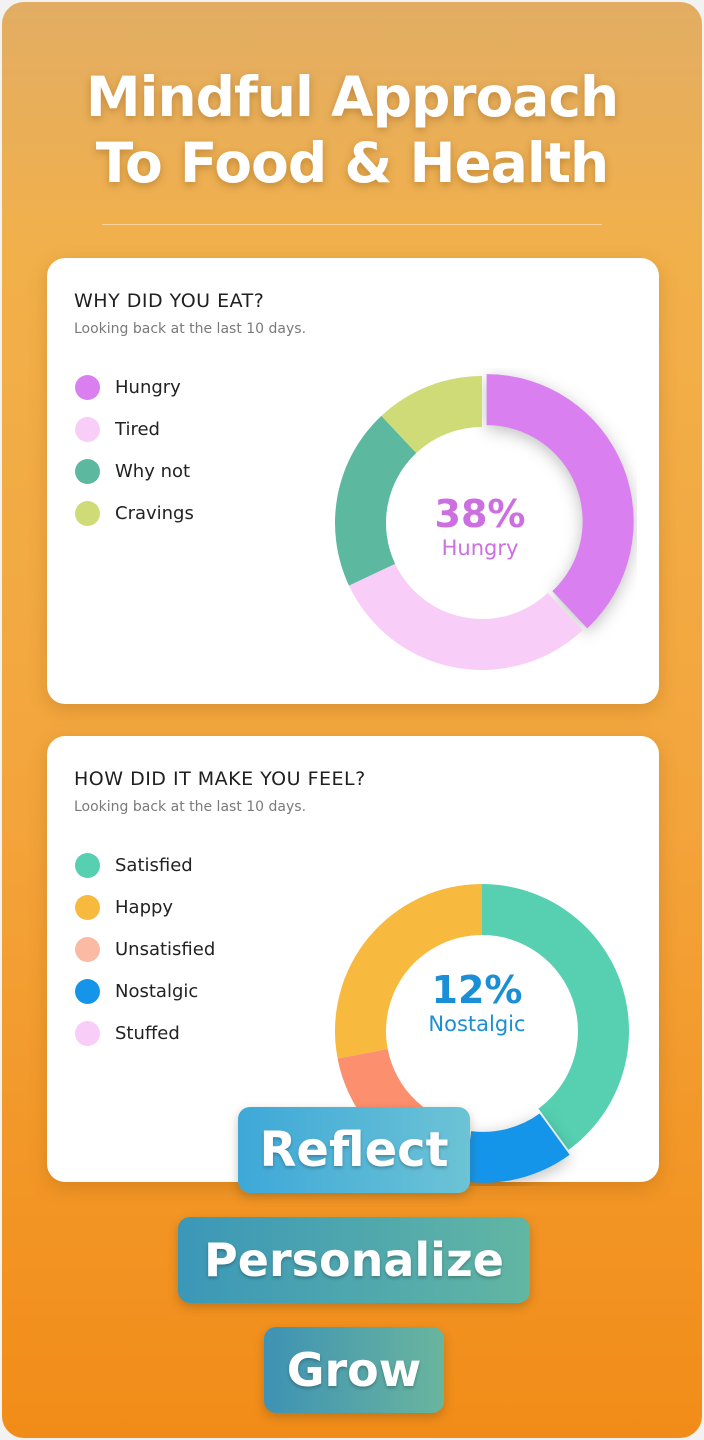 The image size is (704, 1440). Describe the element at coordinates (87, 949) in the screenshot. I see `unsatisfied-dot` at that location.